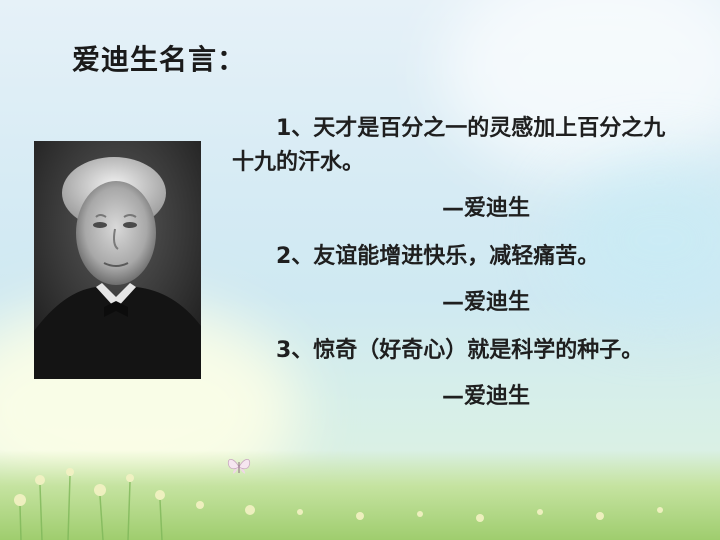  What do you see at coordinates (239, 469) in the screenshot?
I see `butterfly-icon` at bounding box center [239, 469].